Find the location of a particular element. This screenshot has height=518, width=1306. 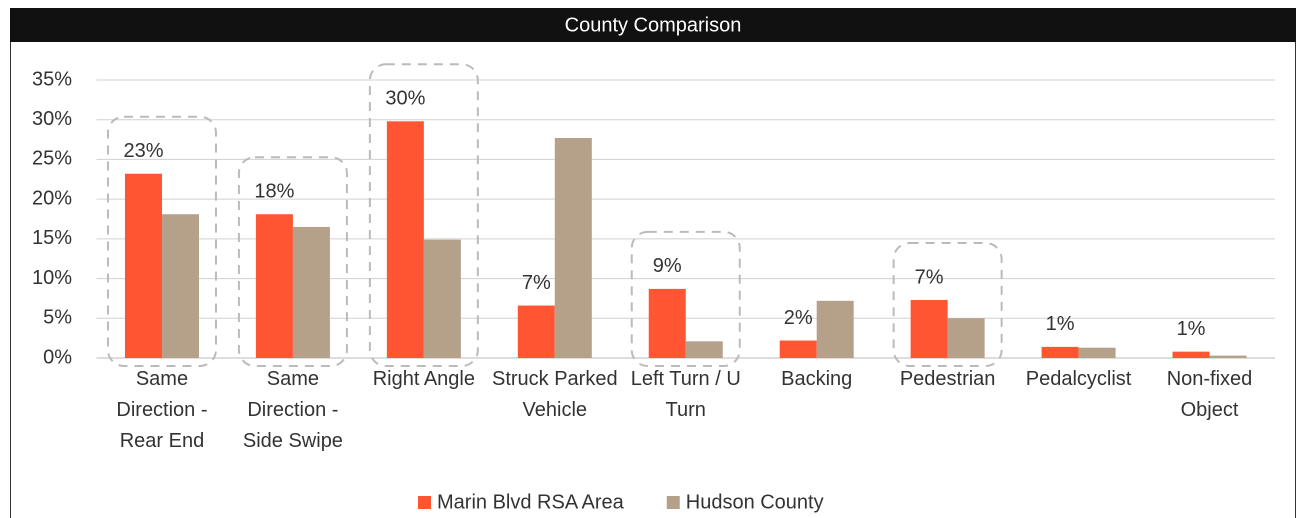

x-tick-label: Backing is located at coordinates (817, 379).